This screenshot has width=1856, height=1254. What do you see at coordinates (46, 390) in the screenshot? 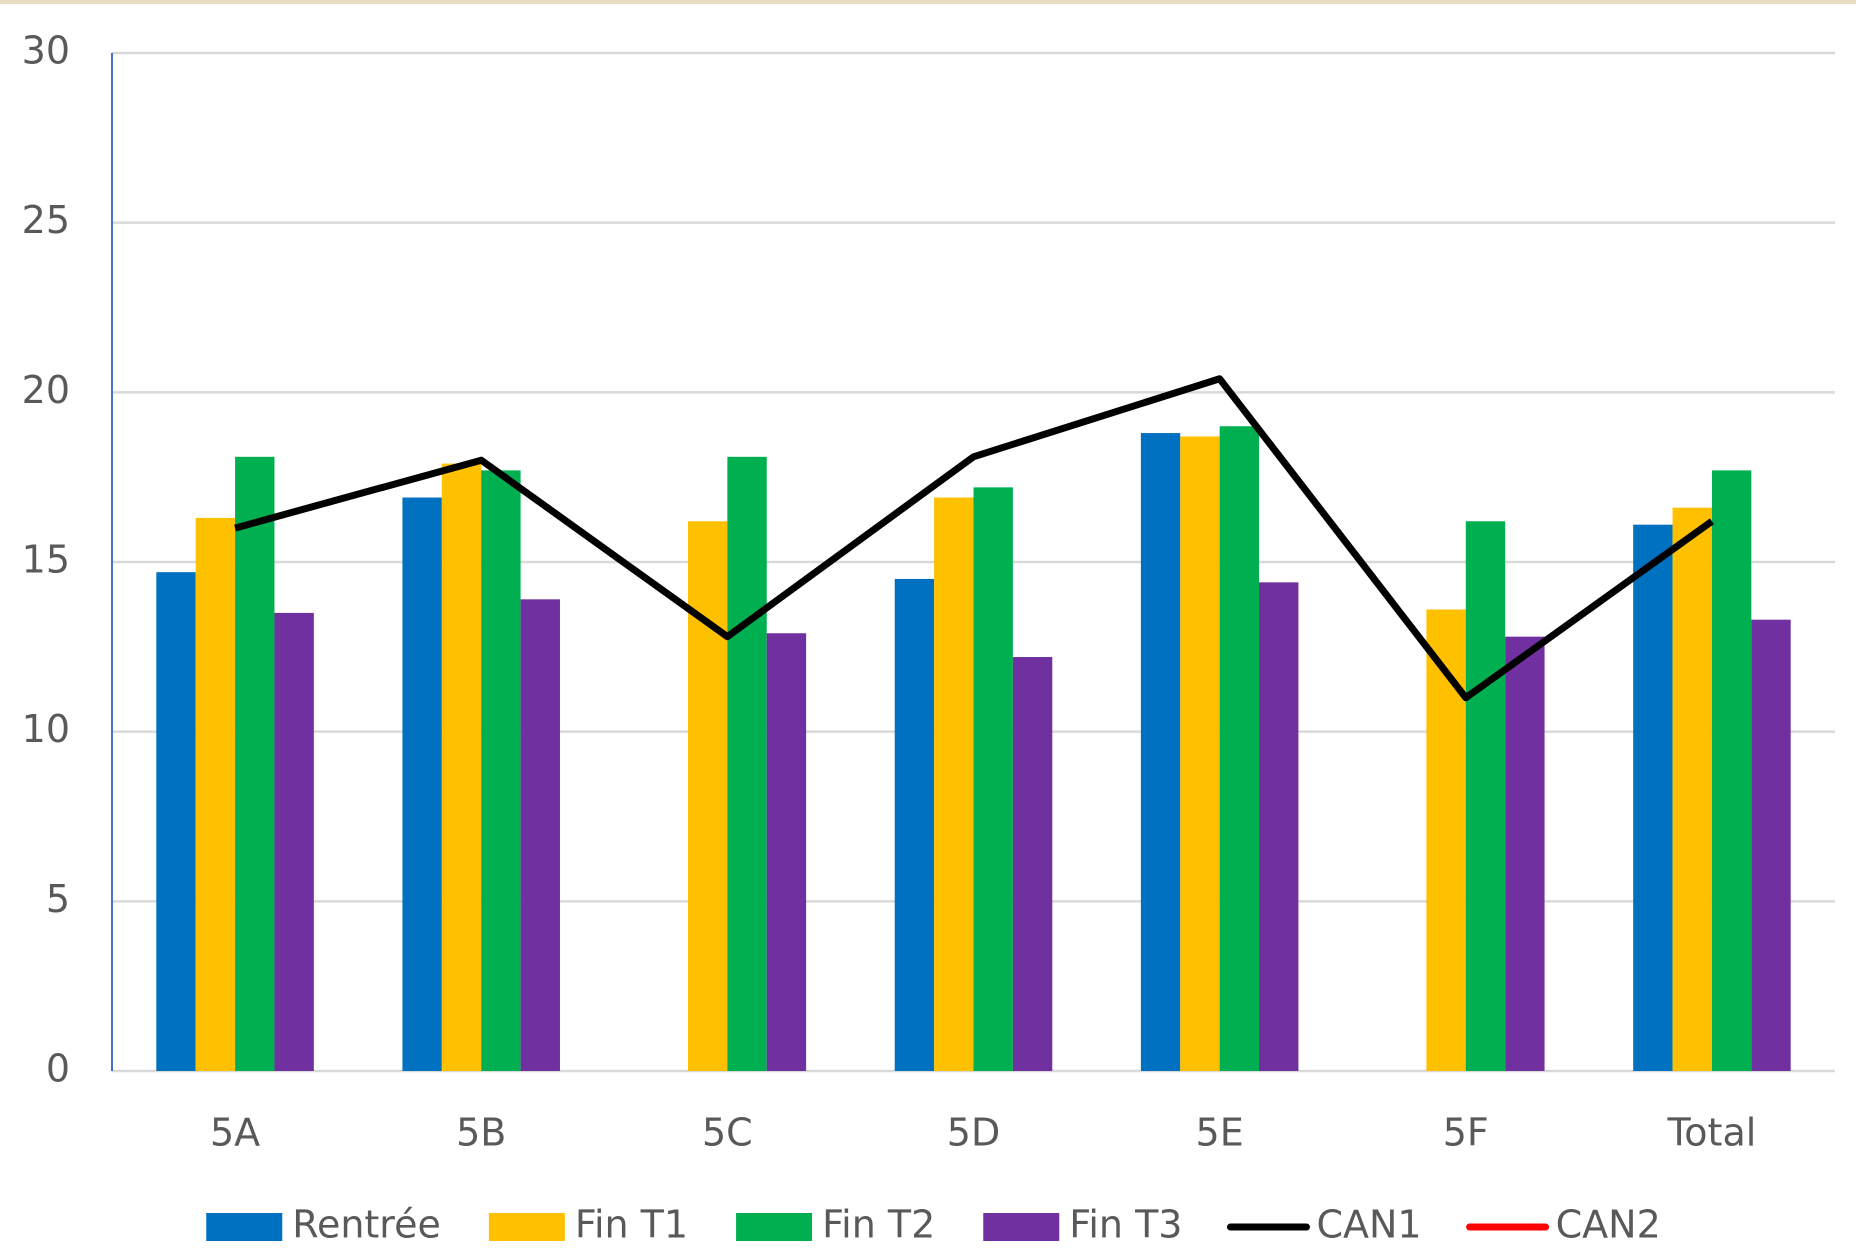
I see `y-tick-label: 20` at bounding box center [46, 390].